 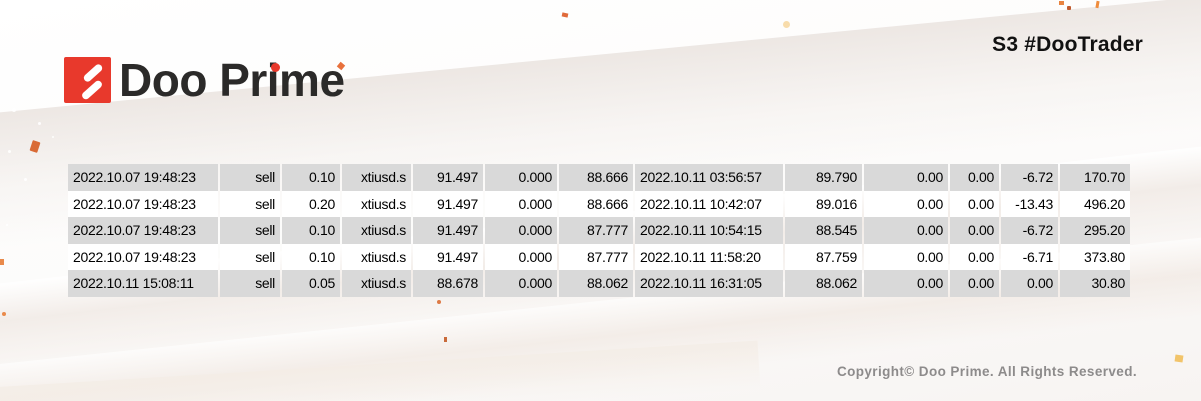 What do you see at coordinates (823, 203) in the screenshot?
I see `cell-close-price: 89.016` at bounding box center [823, 203].